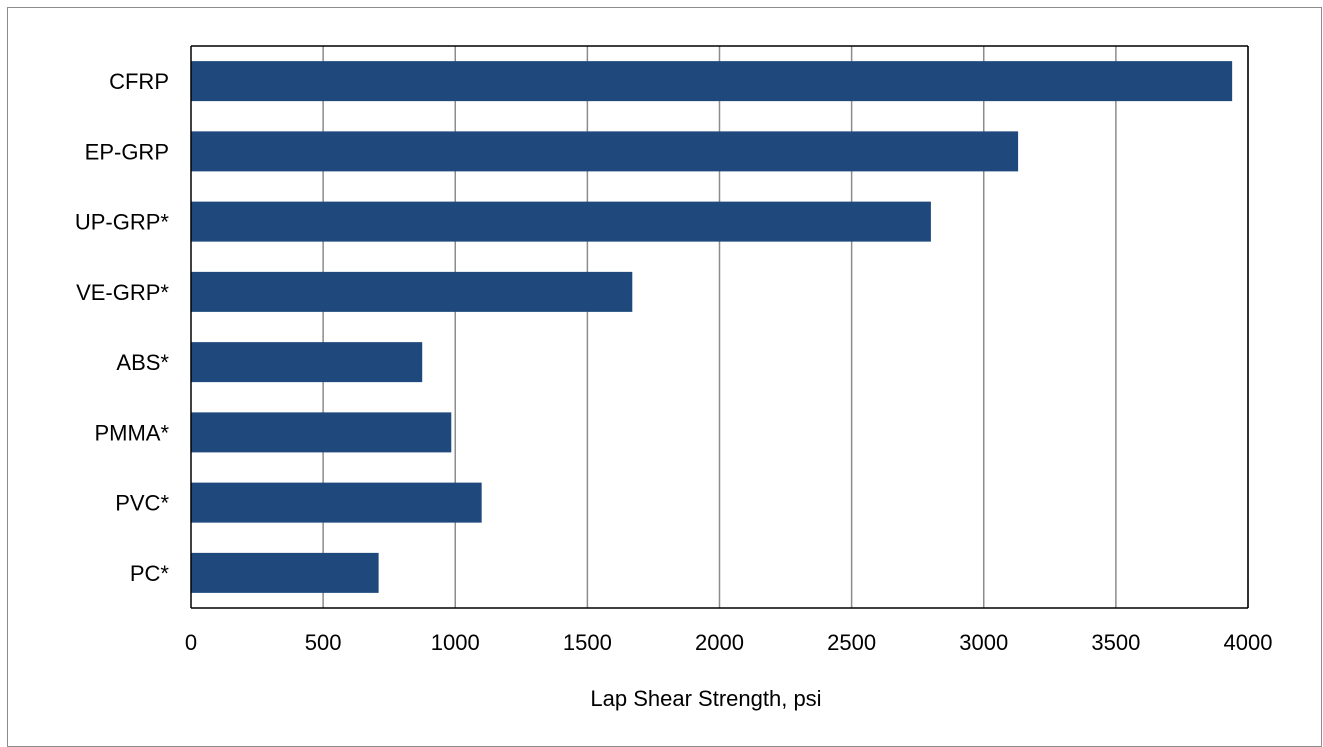 This screenshot has width=1323, height=747. I want to click on x-tick-label: 1000, so click(455, 642).